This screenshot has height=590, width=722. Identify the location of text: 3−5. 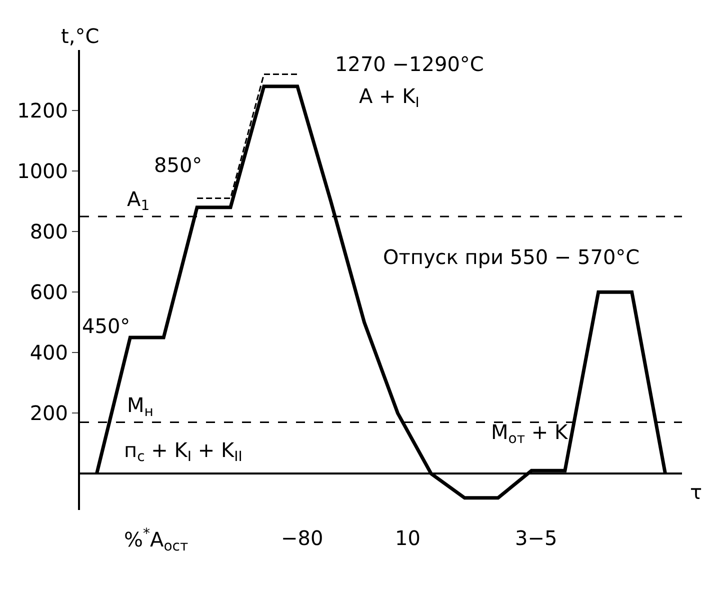
(536, 538).